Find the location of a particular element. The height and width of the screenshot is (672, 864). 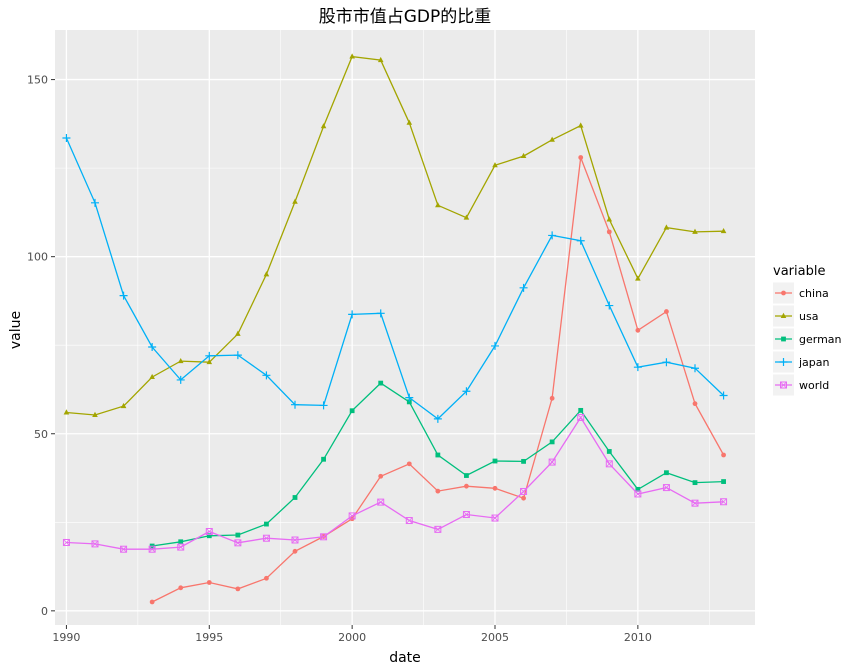

legend-label: japan is located at coordinates (814, 362).